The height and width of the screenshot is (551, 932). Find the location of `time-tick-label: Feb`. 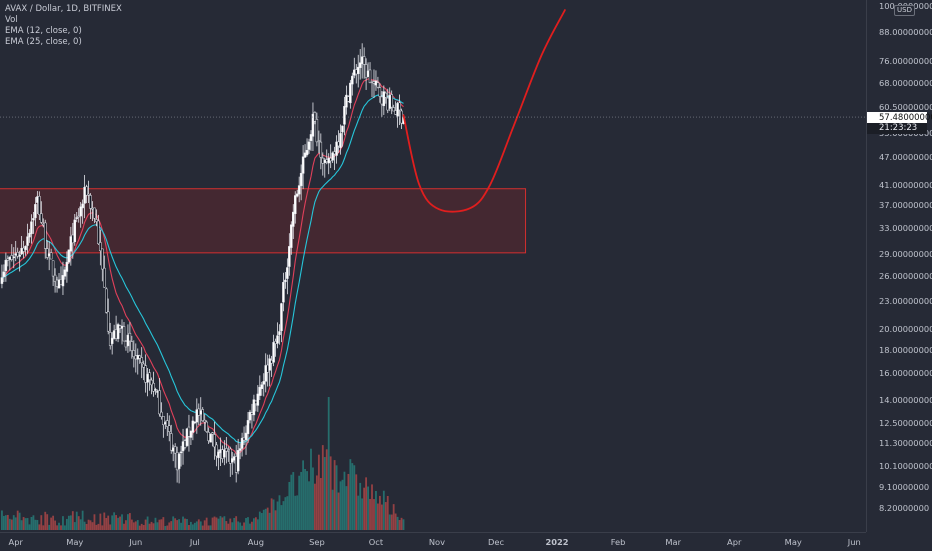

time-tick-label: Feb is located at coordinates (618, 542).